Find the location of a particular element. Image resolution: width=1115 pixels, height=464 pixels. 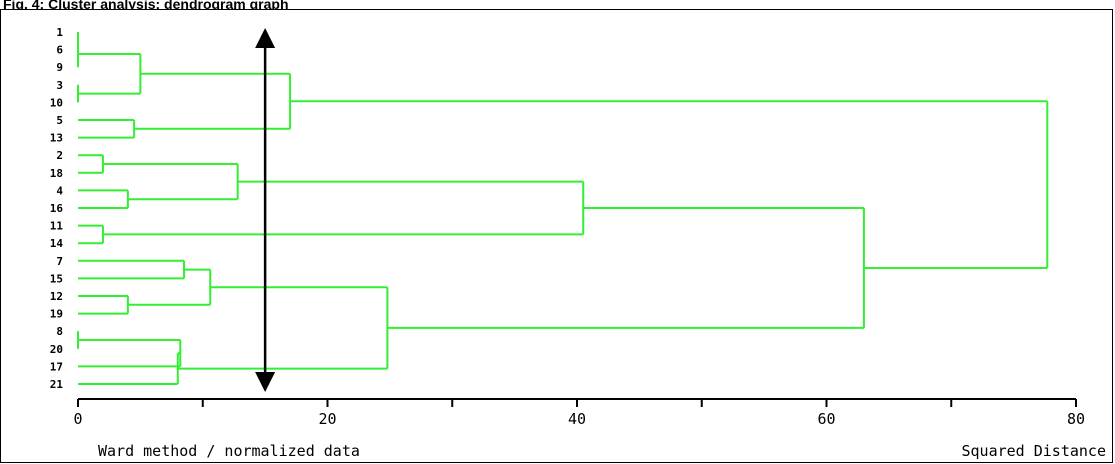

leaf-label-5: 5 is located at coordinates (59, 120).